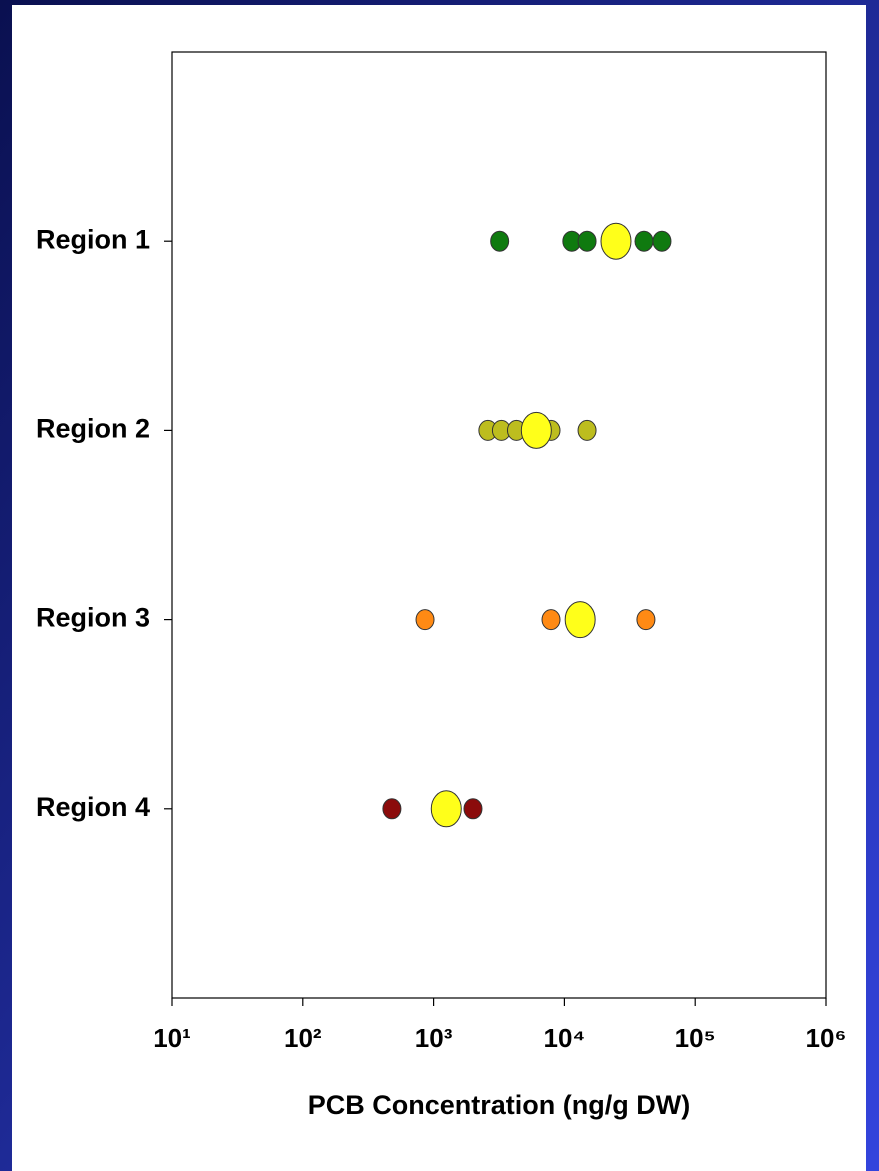 This screenshot has height=1171, width=879. Describe the element at coordinates (434, 1038) in the screenshot. I see `x-tick-label: 10³` at that location.